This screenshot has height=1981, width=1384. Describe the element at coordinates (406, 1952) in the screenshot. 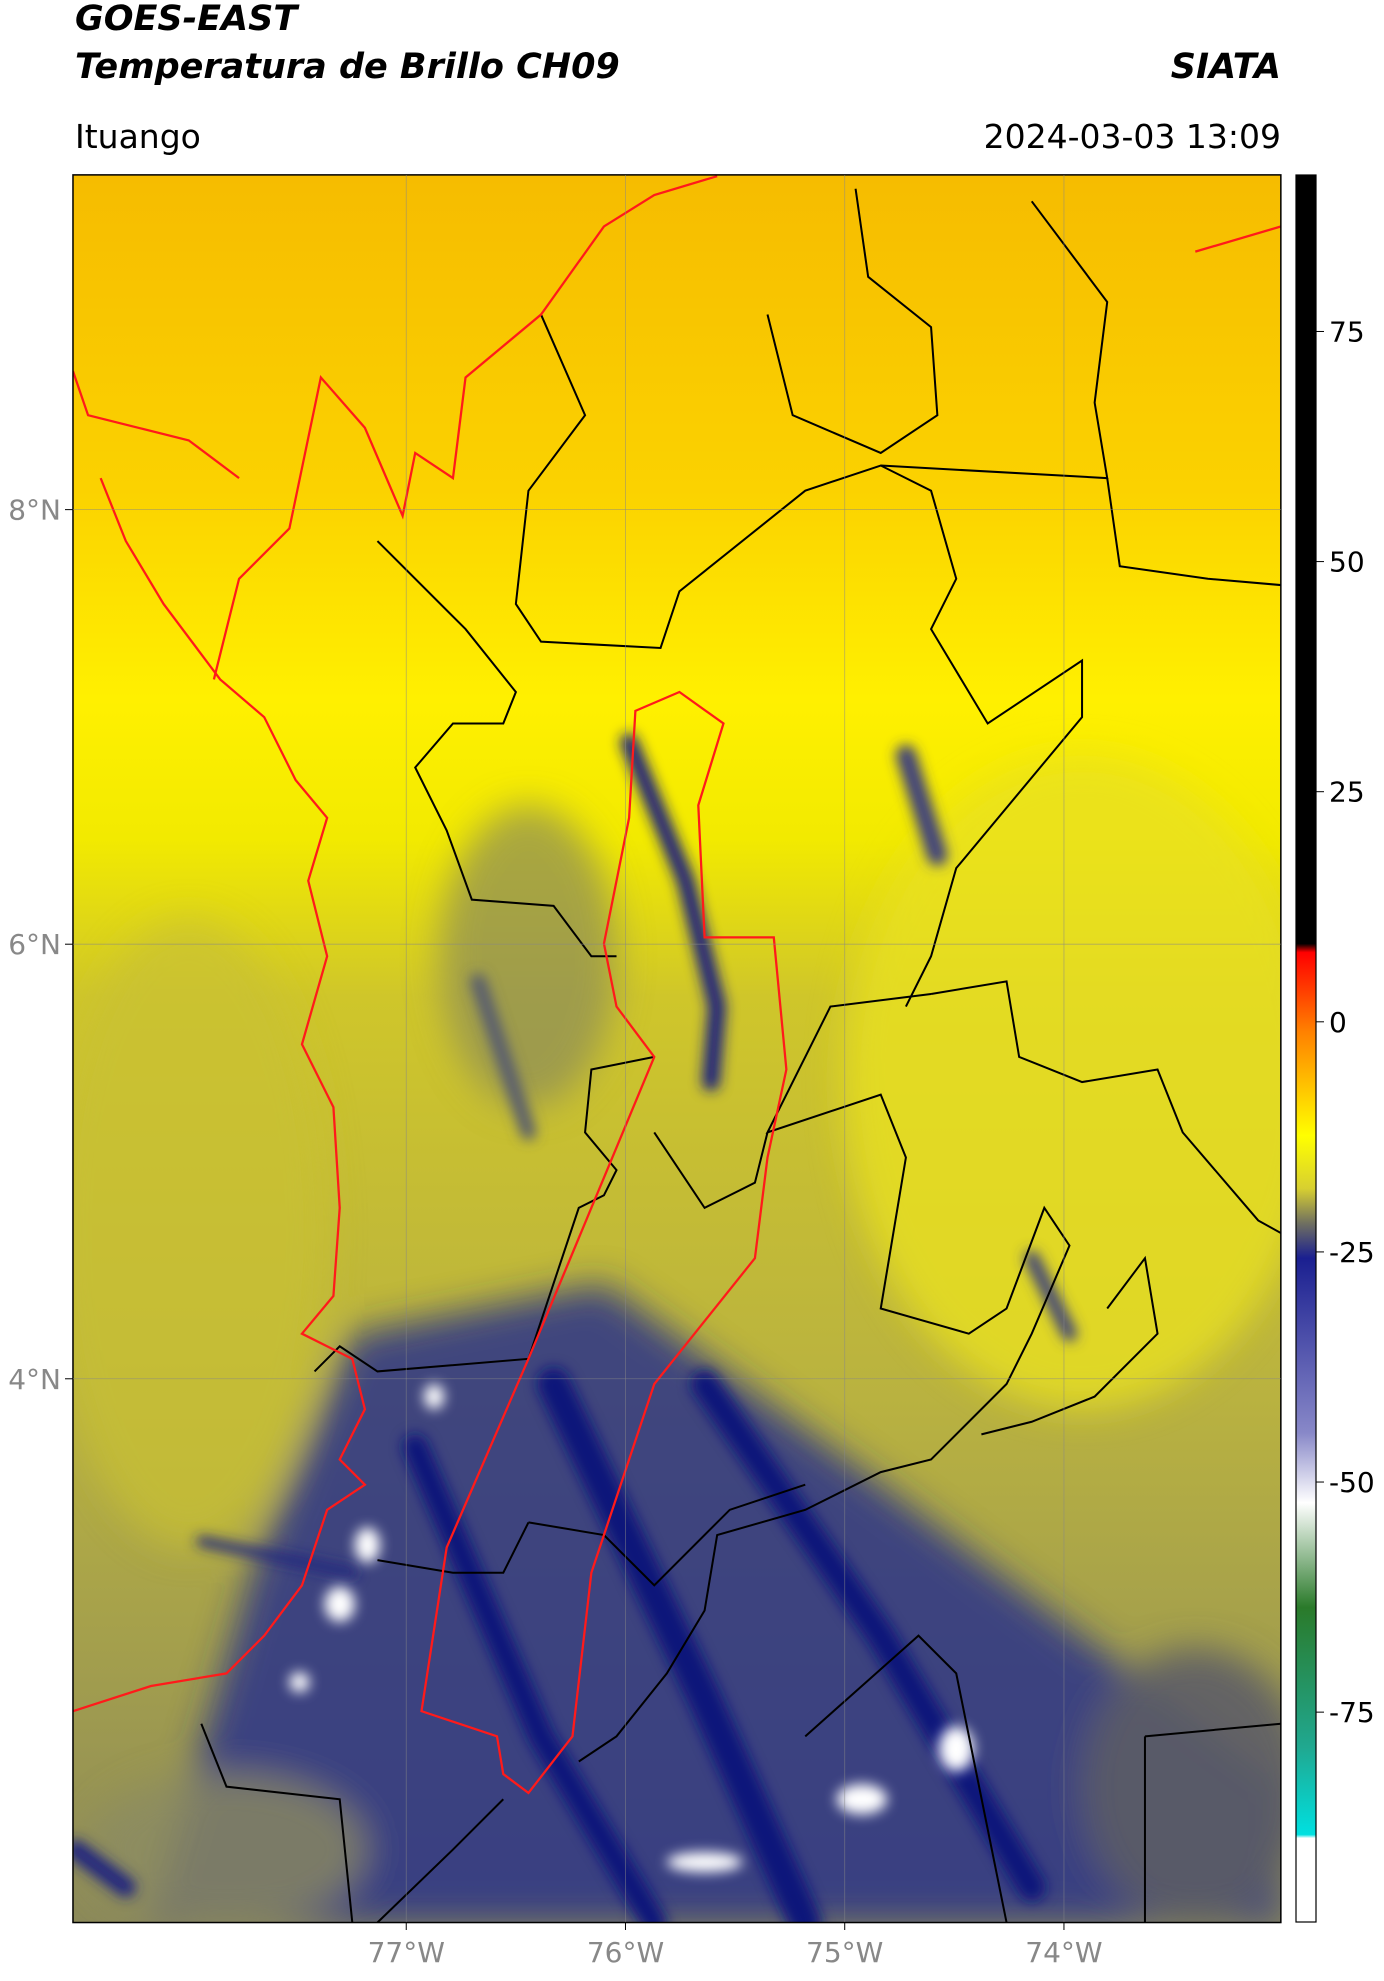

I see `x-tick-label: 77°W` at that location.